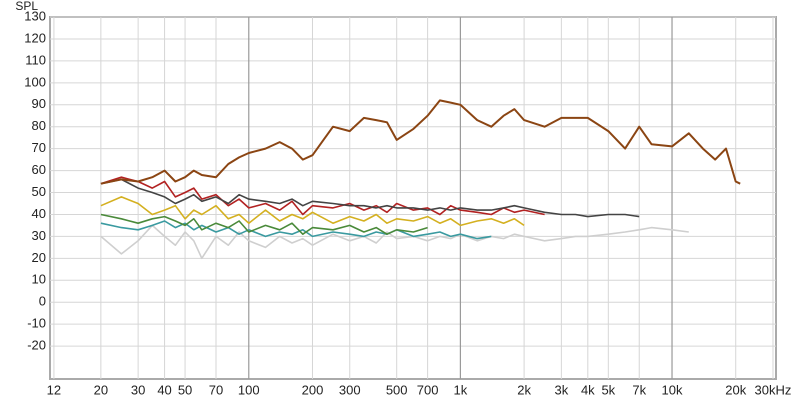  Describe the element at coordinates (36, 323) in the screenshot. I see `y-tick-label: -10` at that location.